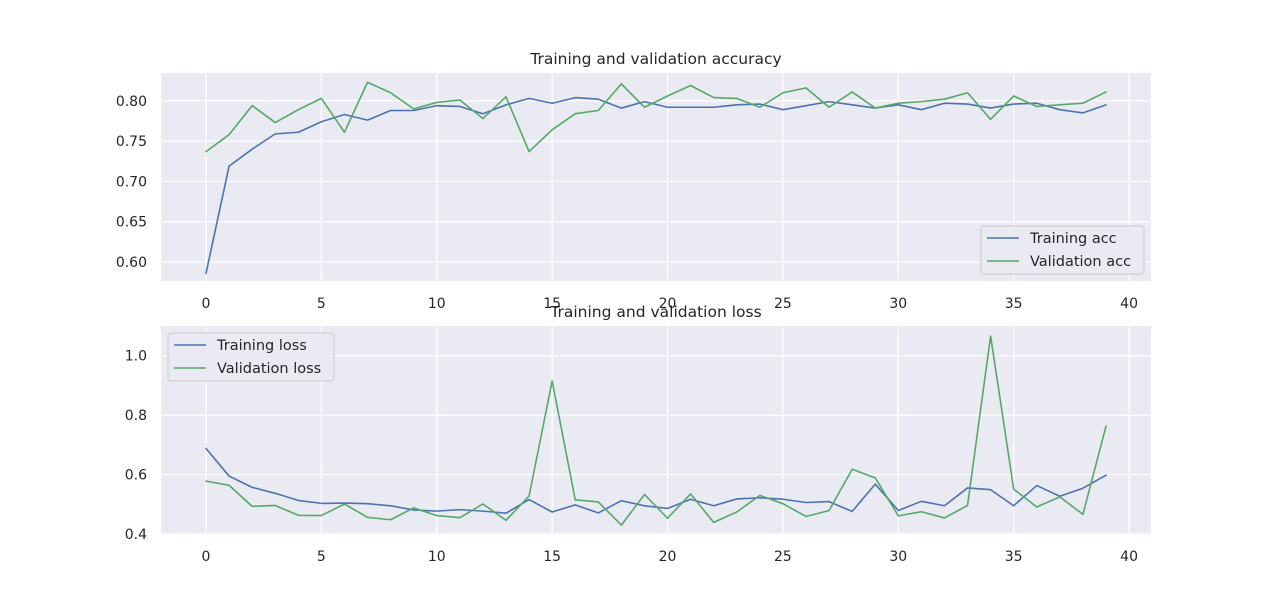  Describe the element at coordinates (131, 102) in the screenshot. I see `accuracy-y-tick-label: 0.80` at that location.